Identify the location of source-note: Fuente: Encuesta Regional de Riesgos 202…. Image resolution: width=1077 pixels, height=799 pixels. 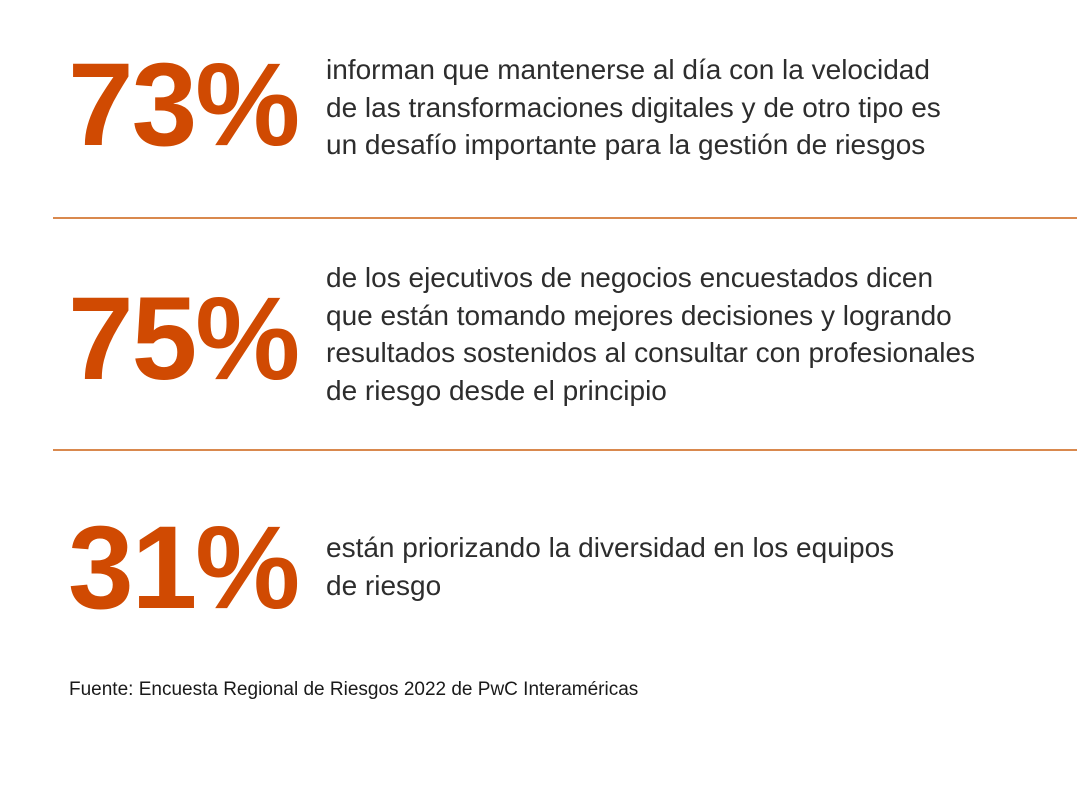
(354, 689).